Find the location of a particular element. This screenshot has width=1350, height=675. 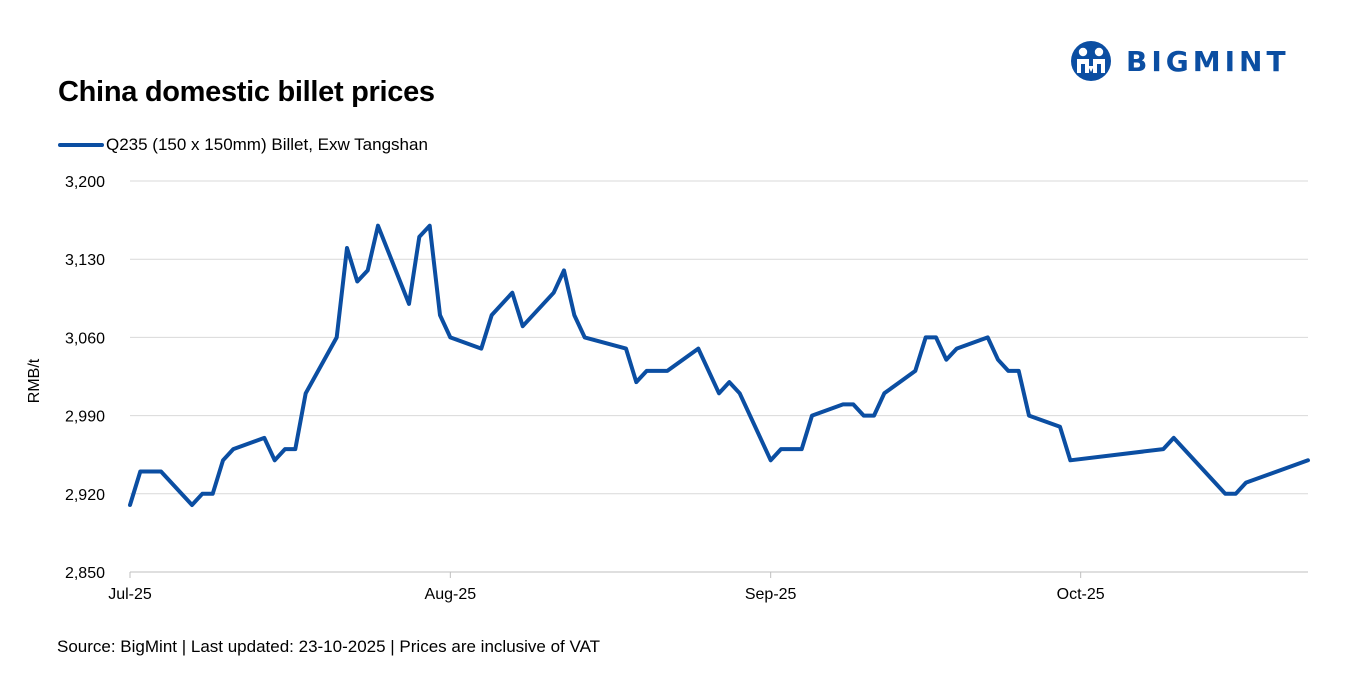

y-tick-label: 2,990 is located at coordinates (85, 417).